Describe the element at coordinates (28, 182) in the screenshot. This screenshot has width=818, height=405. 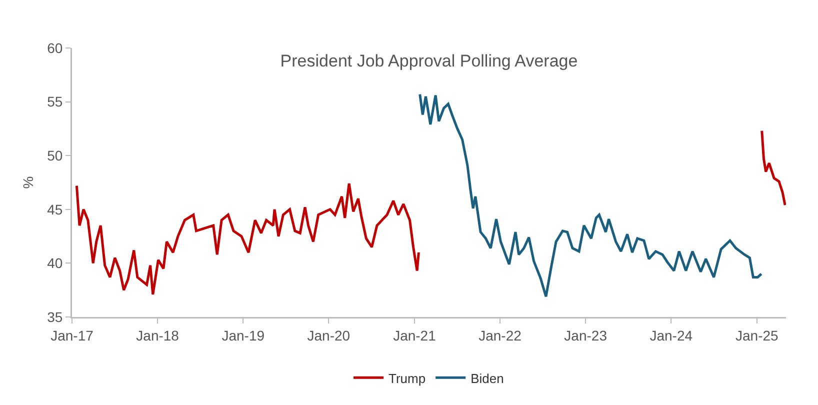
I see `y-axis-title: %` at that location.